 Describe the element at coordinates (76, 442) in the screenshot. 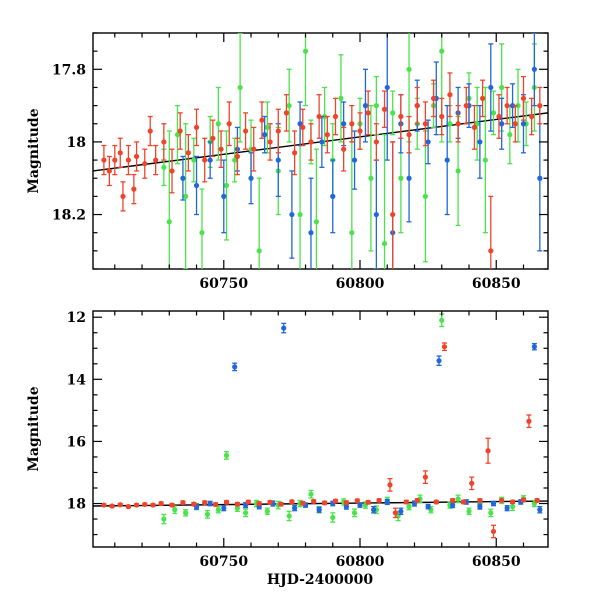

I see `bottom-ytick-label: 16` at that location.